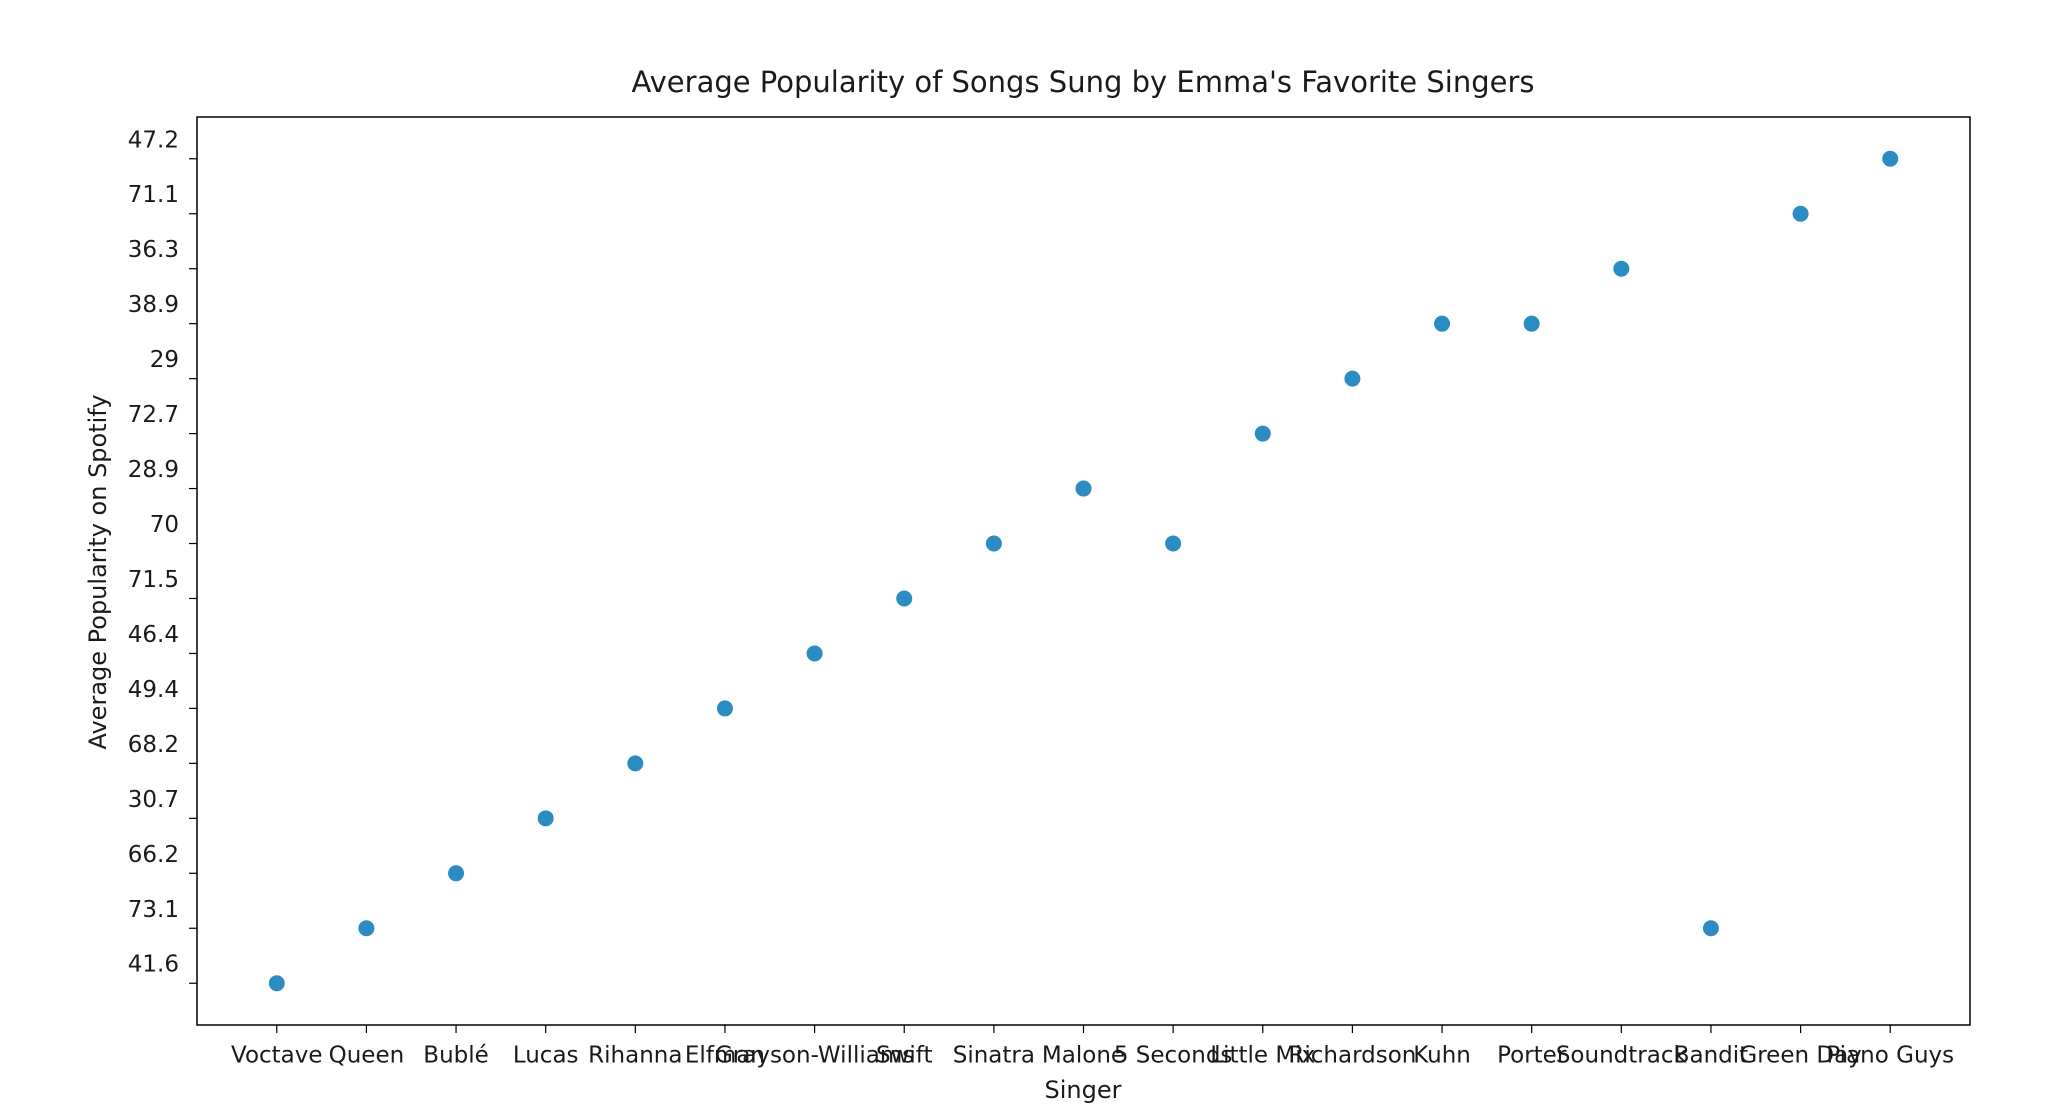  I want to click on x-tick-label: Soundtrack, so click(1622, 1056).